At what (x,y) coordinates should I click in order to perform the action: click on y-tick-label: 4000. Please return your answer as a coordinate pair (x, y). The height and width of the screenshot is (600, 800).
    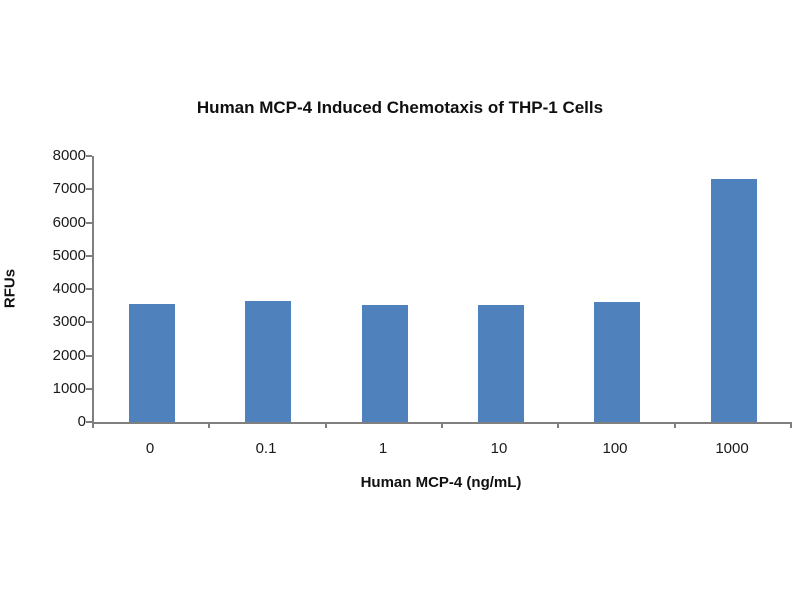
    Looking at the image, I should click on (69, 288).